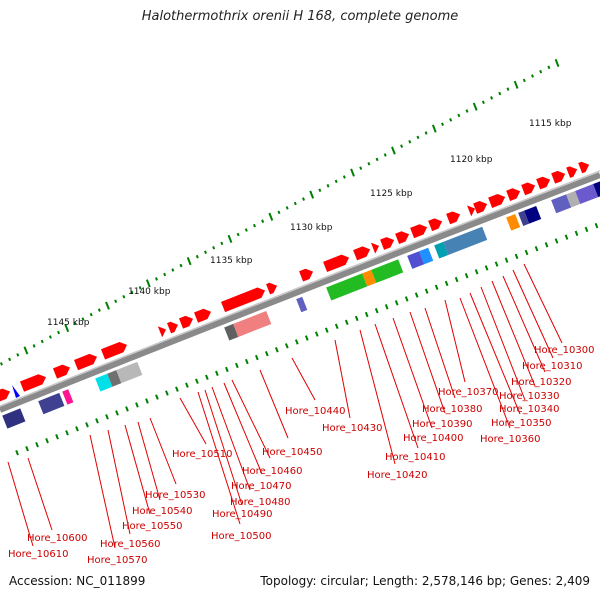 This screenshot has width=600, height=600. I want to click on gene-label: Hore_10510, so click(202, 454).